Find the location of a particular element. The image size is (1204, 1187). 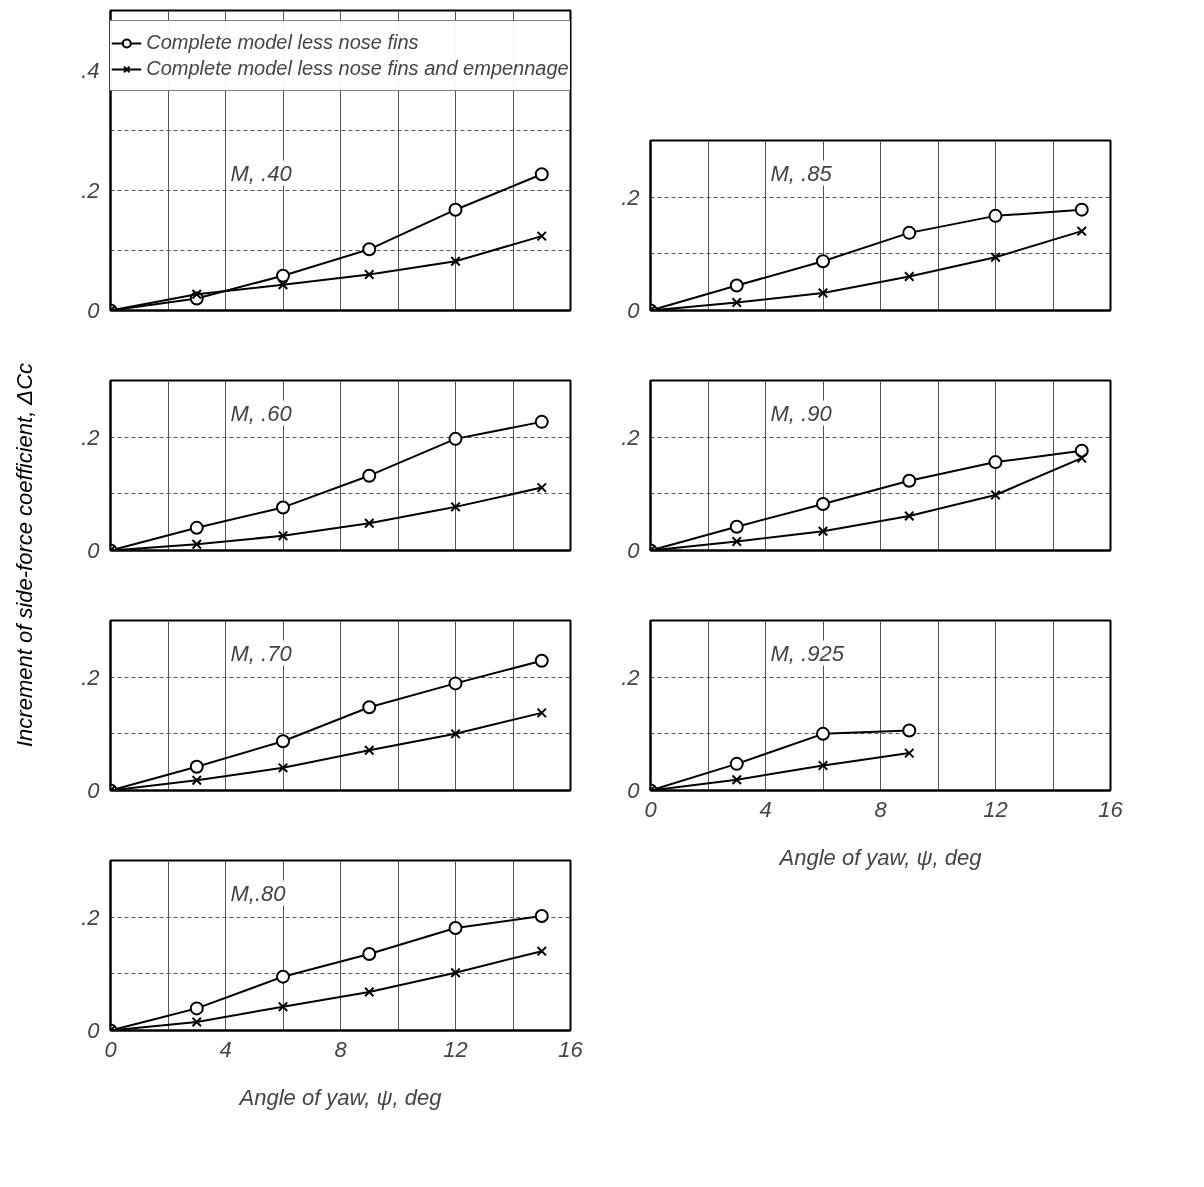

text: M, .70 is located at coordinates (261, 653).